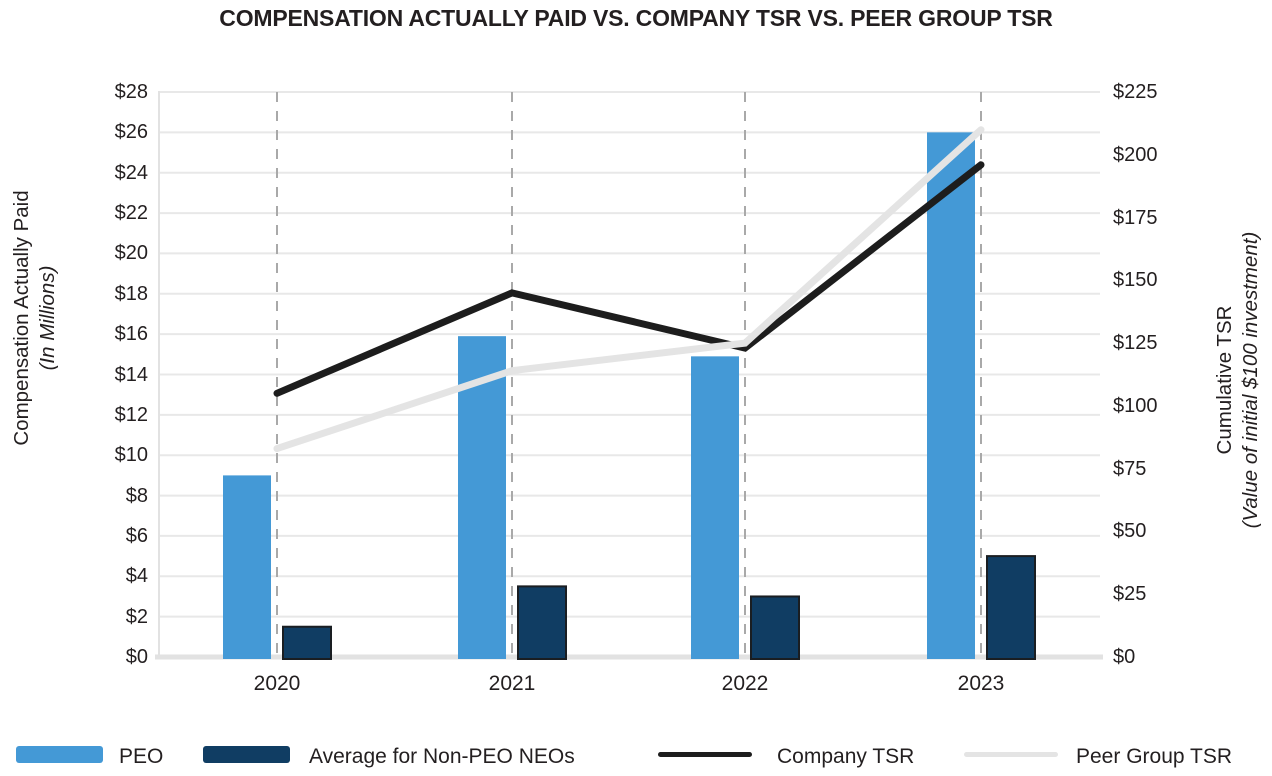 Image resolution: width=1272 pixels, height=776 pixels. Describe the element at coordinates (1135, 280) in the screenshot. I see `right-axis-tick: $150` at that location.